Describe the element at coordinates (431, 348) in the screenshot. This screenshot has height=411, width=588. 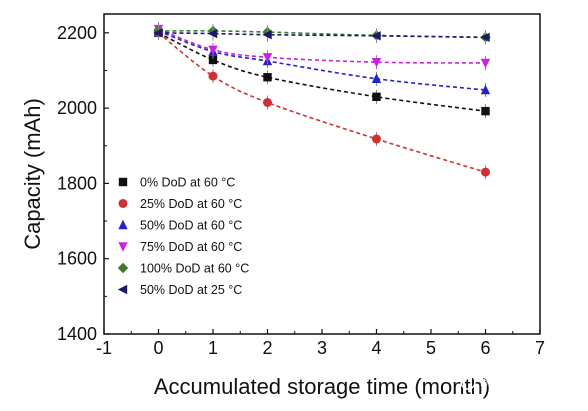
I see `x-tick-label: 5` at that location.